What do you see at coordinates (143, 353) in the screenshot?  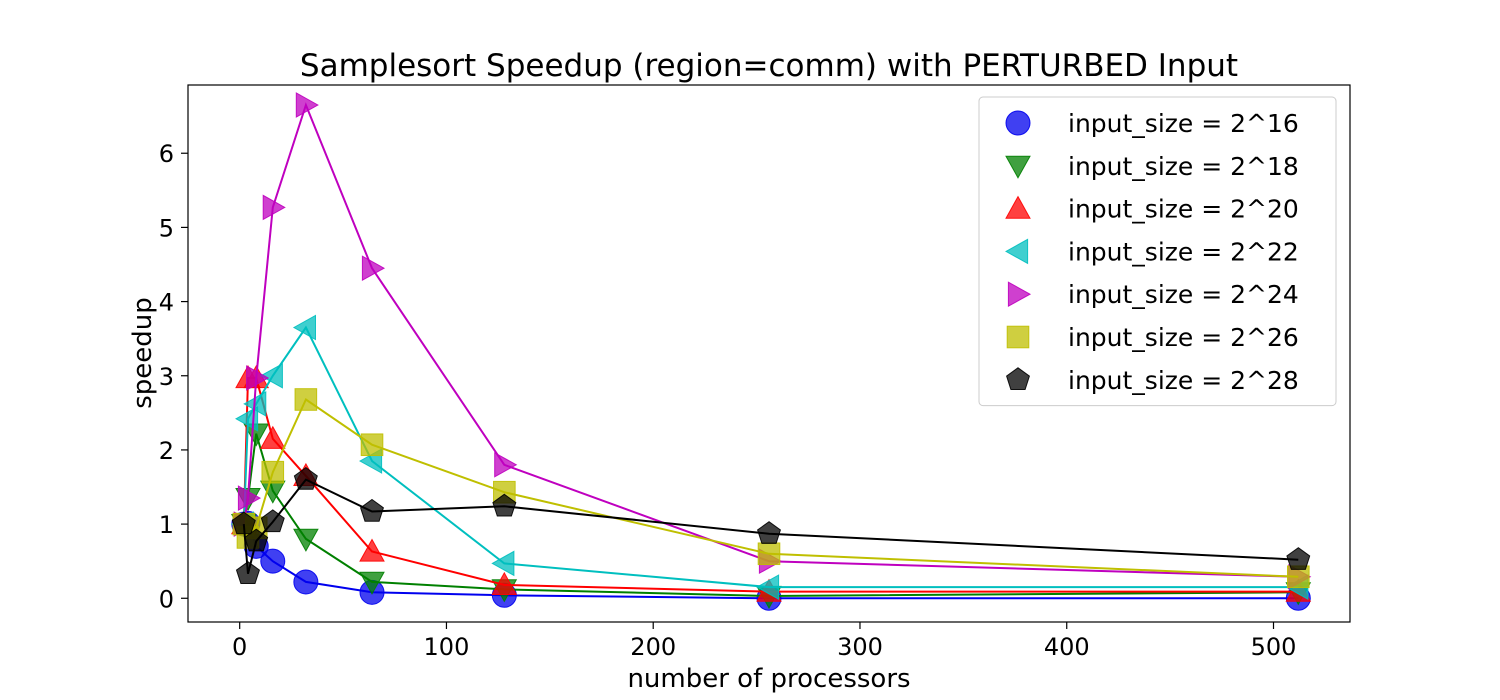 I see `y-axis-title: speedup` at bounding box center [143, 353].